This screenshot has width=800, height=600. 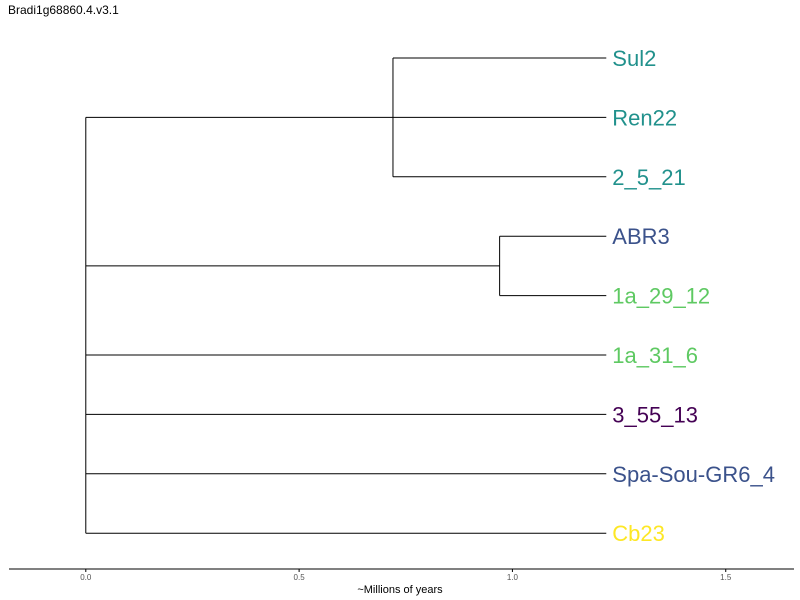 I want to click on leaf-label: Cb23, so click(x=638, y=533).